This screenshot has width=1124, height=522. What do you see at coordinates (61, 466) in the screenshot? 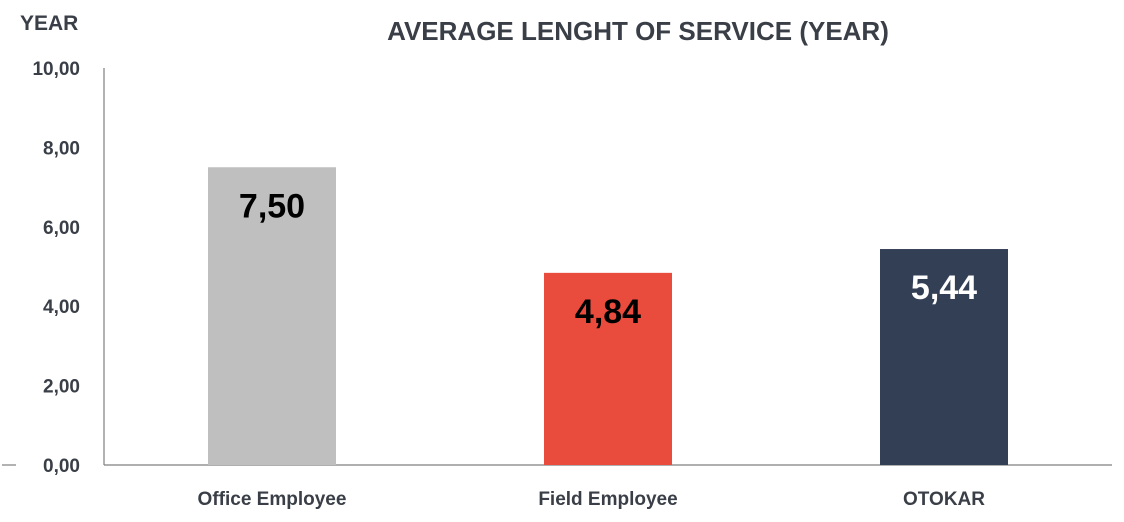
I see `y-tick-label: 0,00` at bounding box center [61, 466].